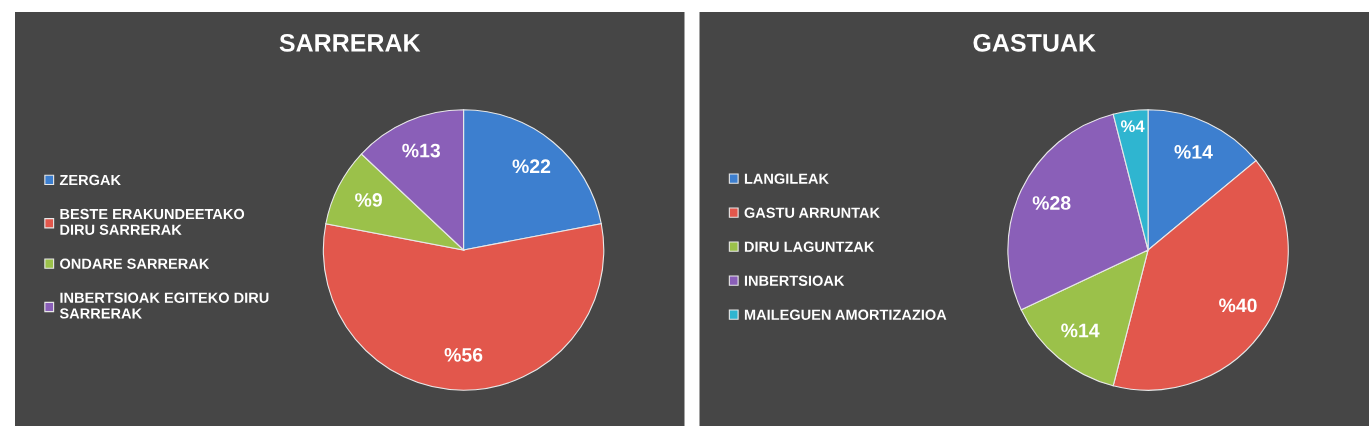  What do you see at coordinates (845, 314) in the screenshot?
I see `legend-label: MAILEGUEN AMORTIZAZIOA` at bounding box center [845, 314].